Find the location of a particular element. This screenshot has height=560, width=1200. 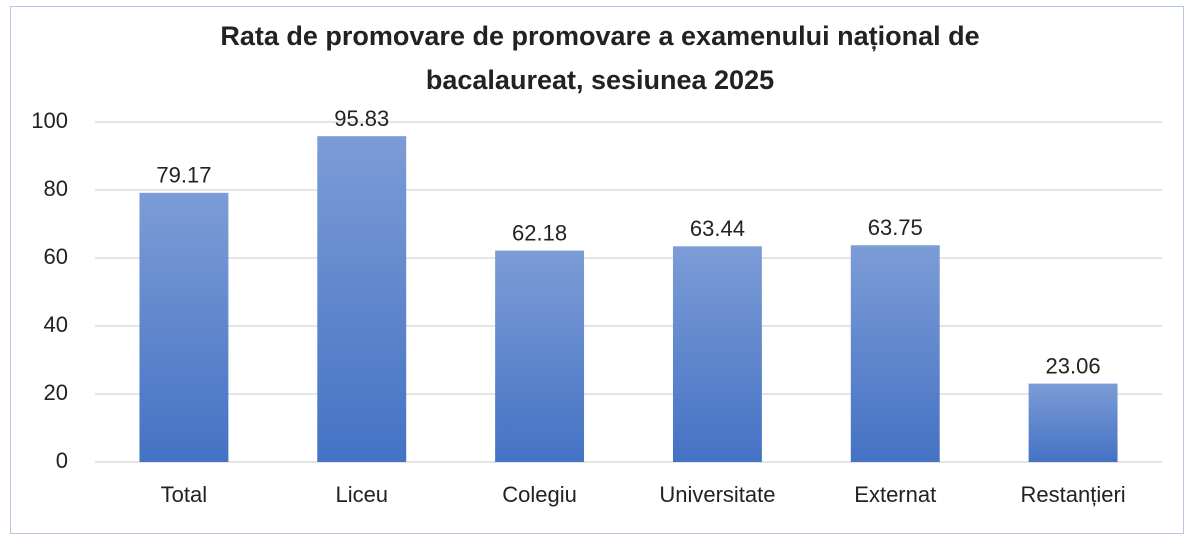

value-label: 95.83 is located at coordinates (361, 118).